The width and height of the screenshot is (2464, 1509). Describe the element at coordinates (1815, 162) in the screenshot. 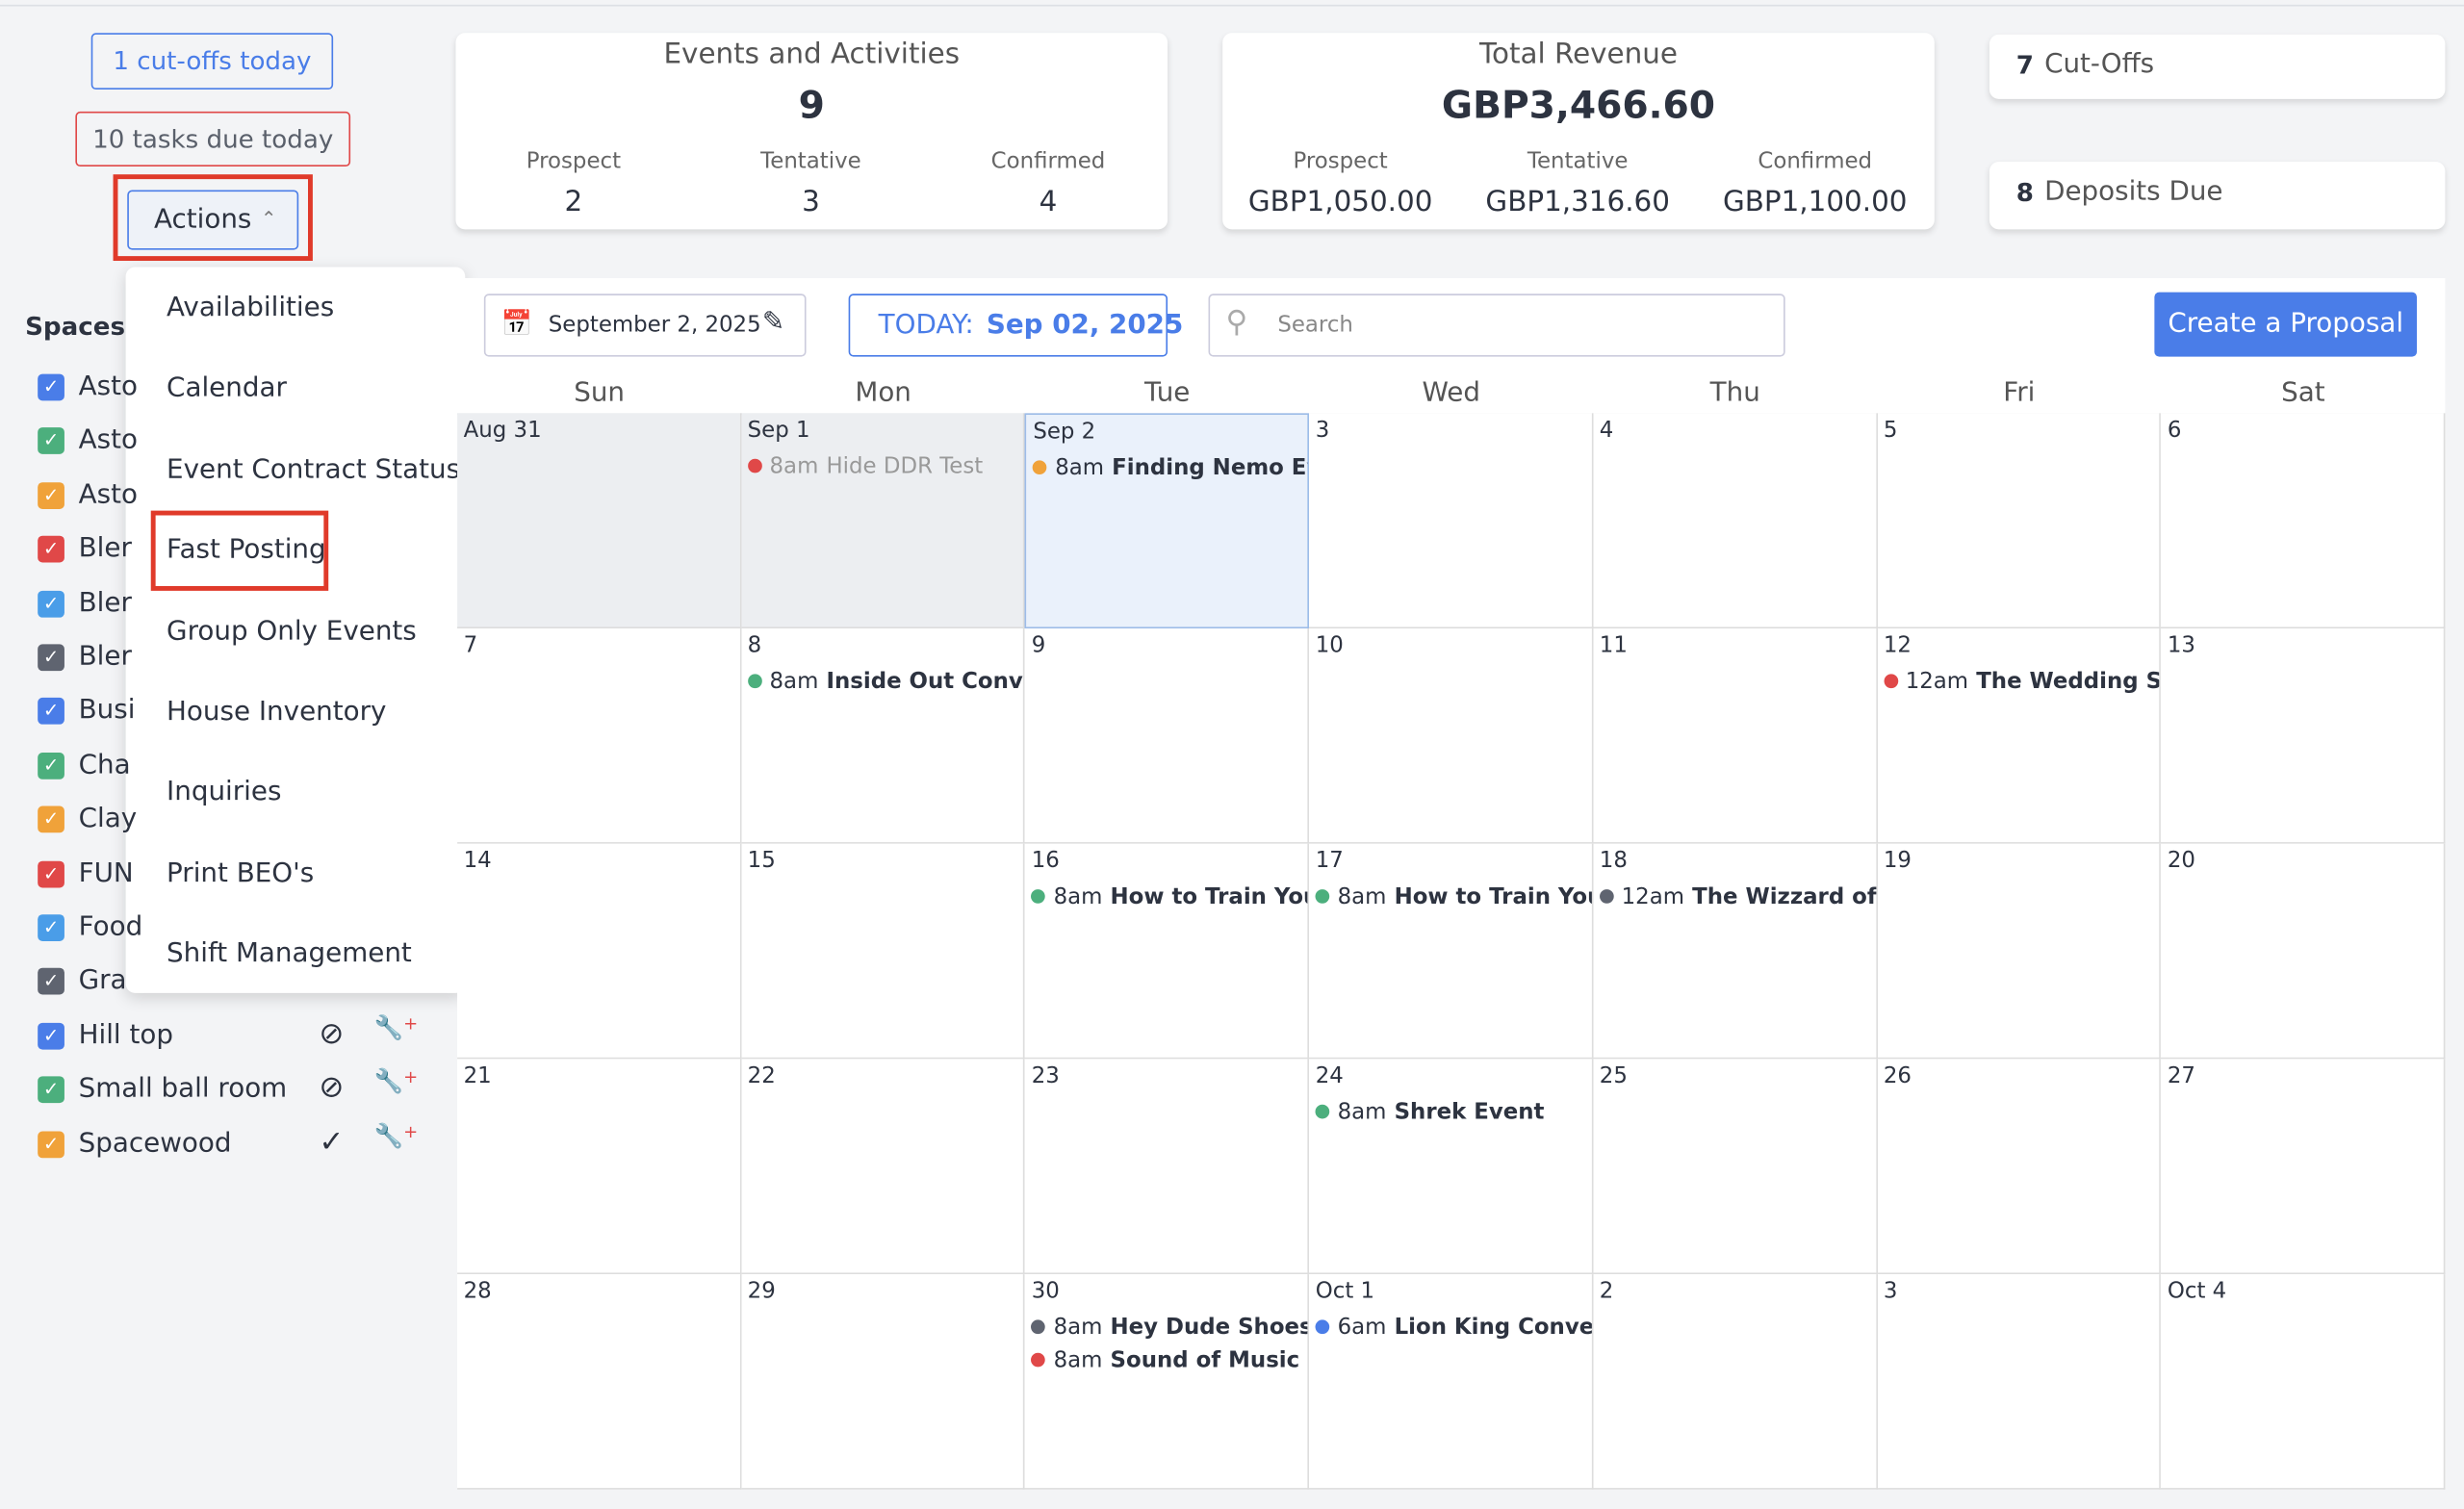

I see `breakdown-label: Confirmed` at that location.